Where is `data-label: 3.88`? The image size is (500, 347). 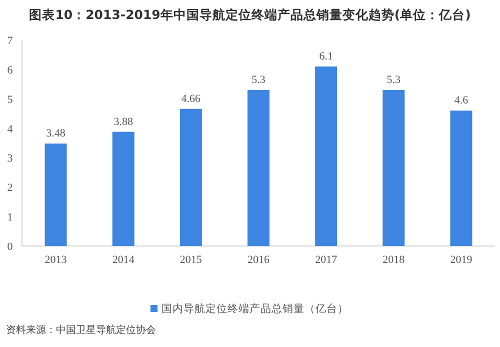
data-label: 3.88 is located at coordinates (124, 122).